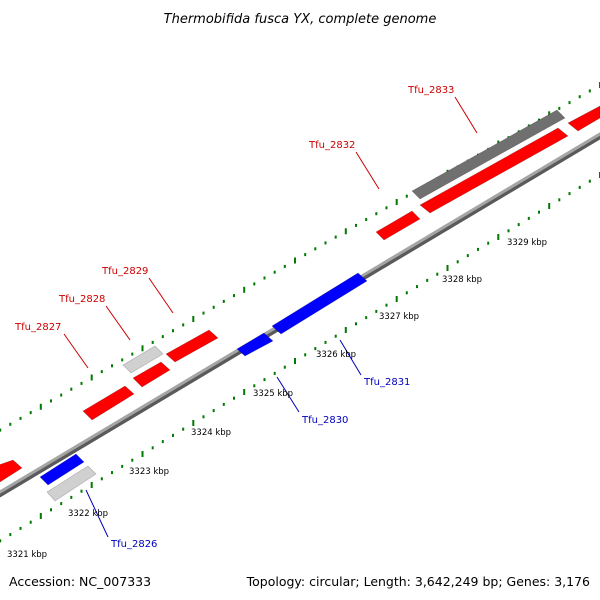  I want to click on gene-label: Tfu_2828, so click(81, 299).